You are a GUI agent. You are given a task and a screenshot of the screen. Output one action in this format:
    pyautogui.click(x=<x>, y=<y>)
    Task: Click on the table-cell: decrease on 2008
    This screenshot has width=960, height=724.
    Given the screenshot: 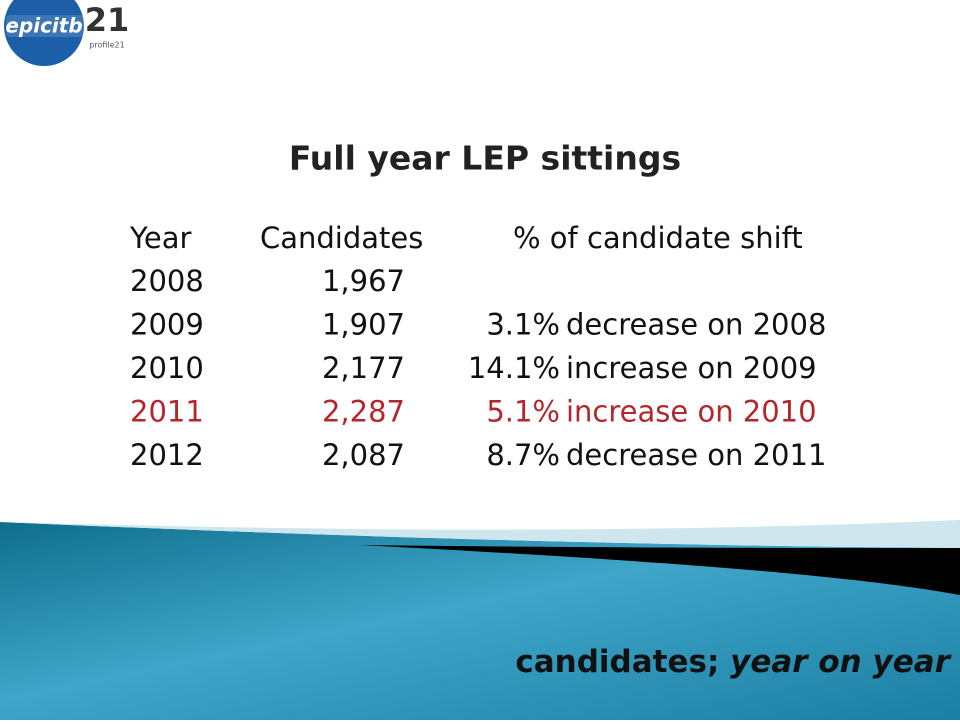 What is the action you would take?
    pyautogui.click(x=696, y=325)
    